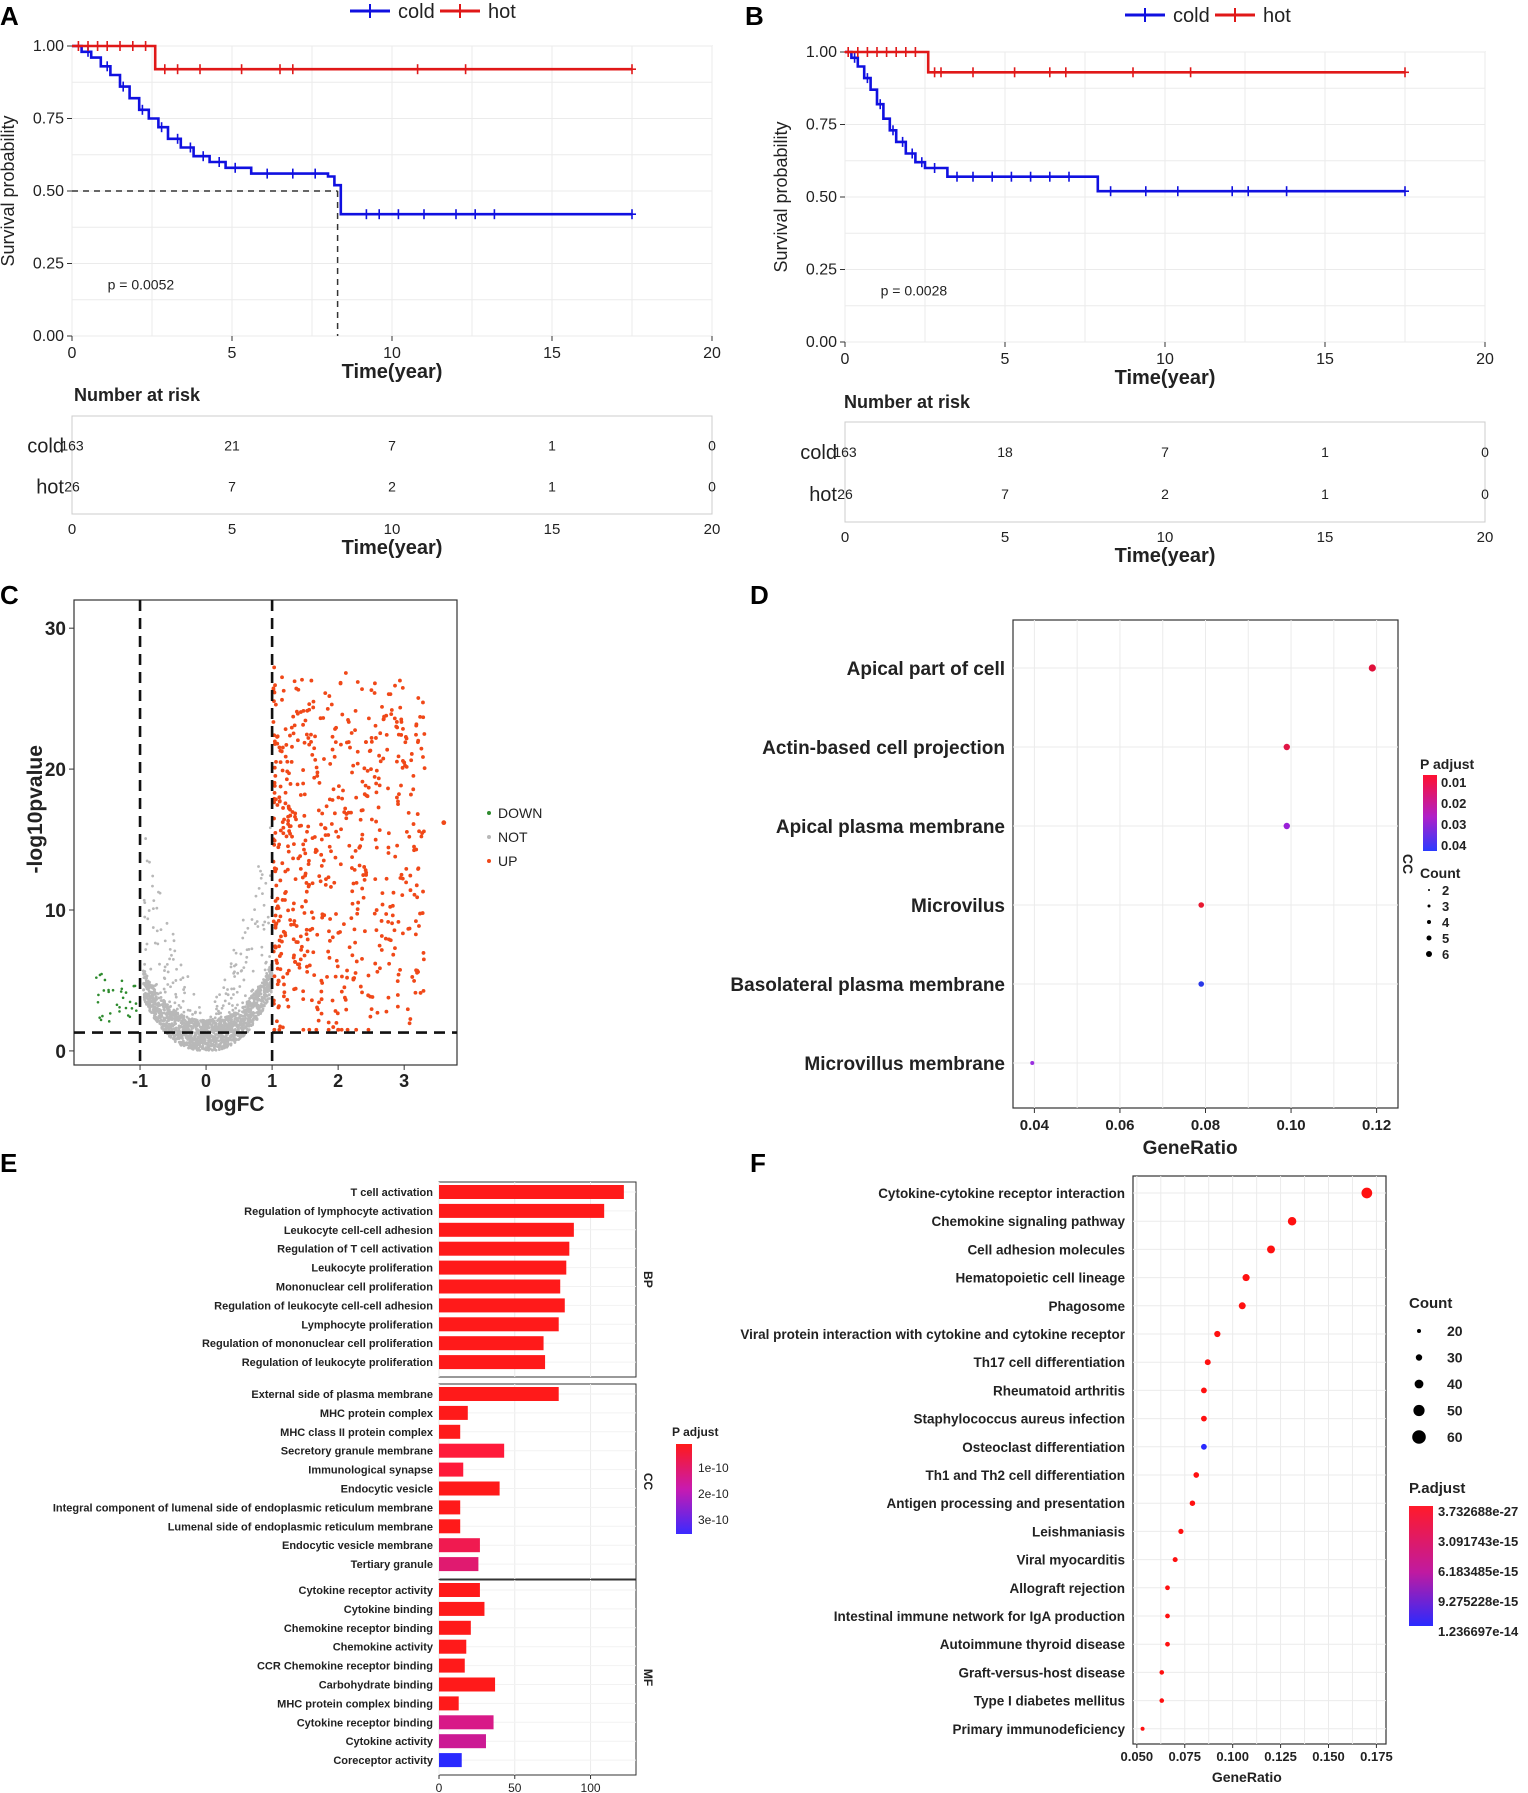  What do you see at coordinates (1259, 1460) in the screenshot?
I see `plot-frame` at bounding box center [1259, 1460].